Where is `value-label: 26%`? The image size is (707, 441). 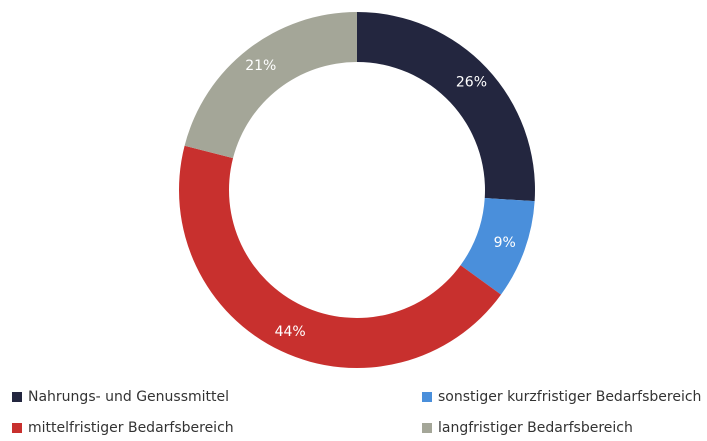 value-label: 26% is located at coordinates (471, 83).